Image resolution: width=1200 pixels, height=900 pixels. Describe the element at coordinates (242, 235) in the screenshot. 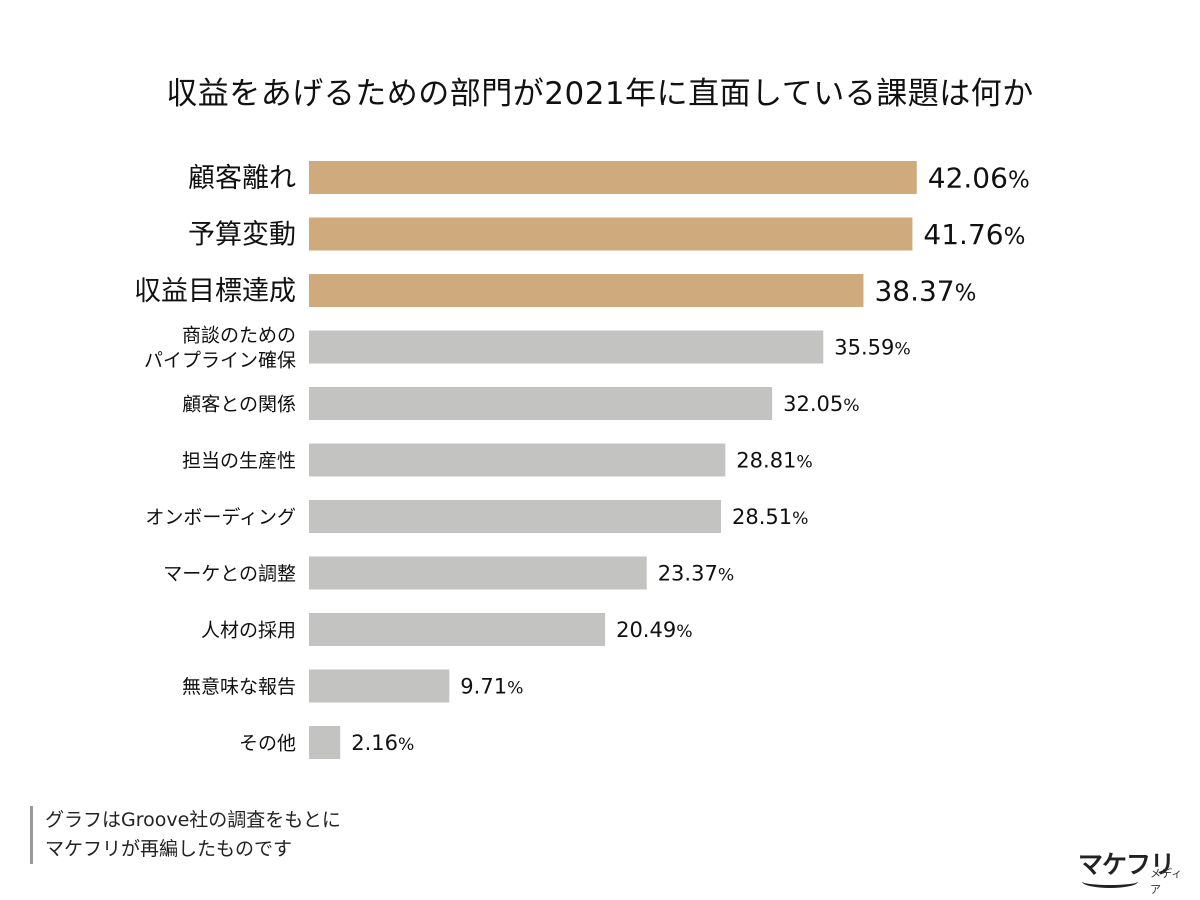

I see `category-label-2: 予算変動` at that location.